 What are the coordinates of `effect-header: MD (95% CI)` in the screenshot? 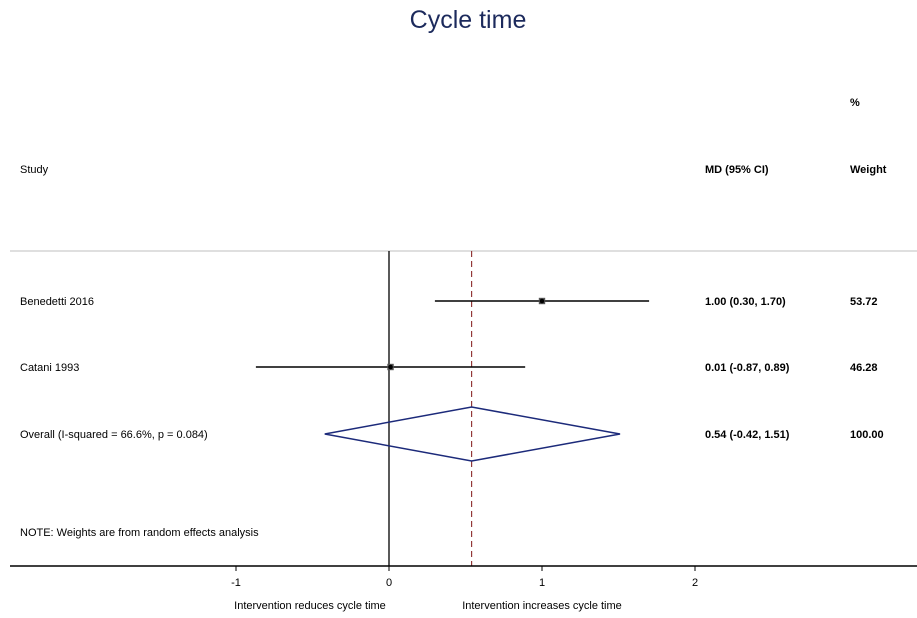 It's located at (737, 170).